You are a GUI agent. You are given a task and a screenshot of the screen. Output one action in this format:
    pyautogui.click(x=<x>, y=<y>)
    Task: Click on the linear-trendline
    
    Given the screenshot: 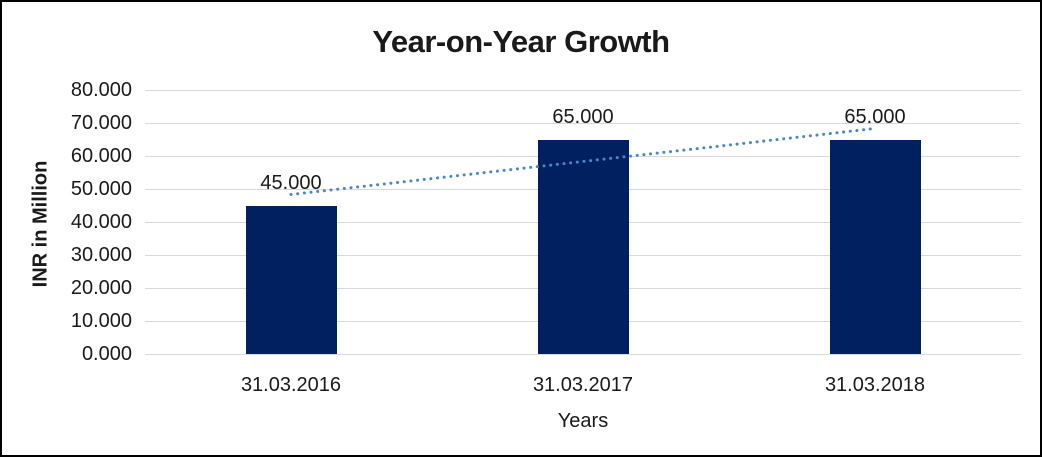 What is the action you would take?
    pyautogui.click(x=583, y=161)
    